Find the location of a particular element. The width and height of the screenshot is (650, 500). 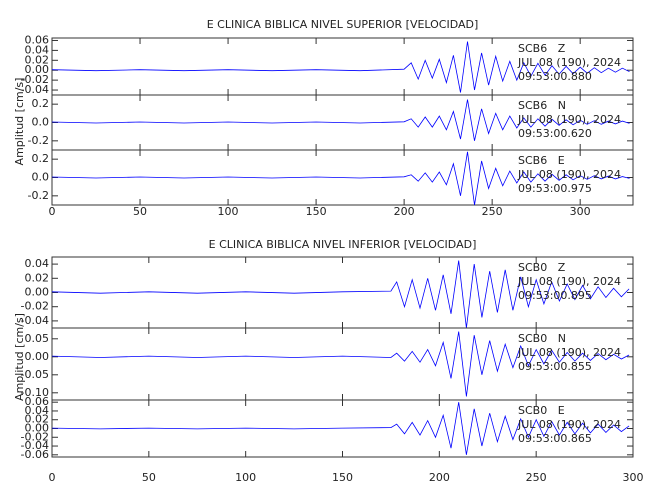

y-tick-label: -0.10 is located at coordinates (35, 392).